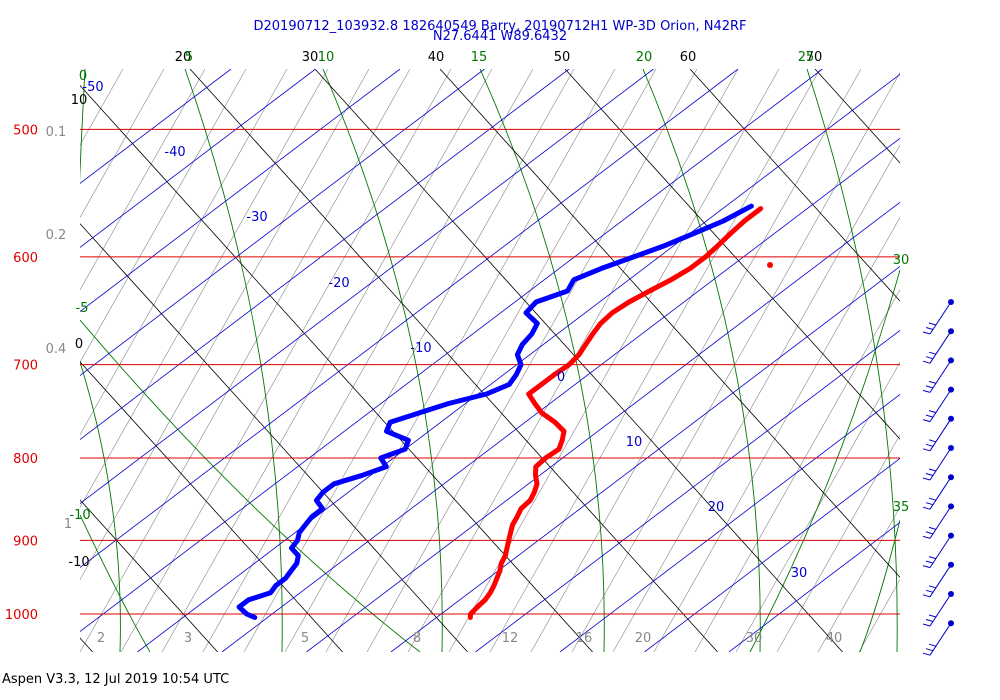 This screenshot has width=1000, height=700. I want to click on mixing-ratio-label: 0.4, so click(56, 349).